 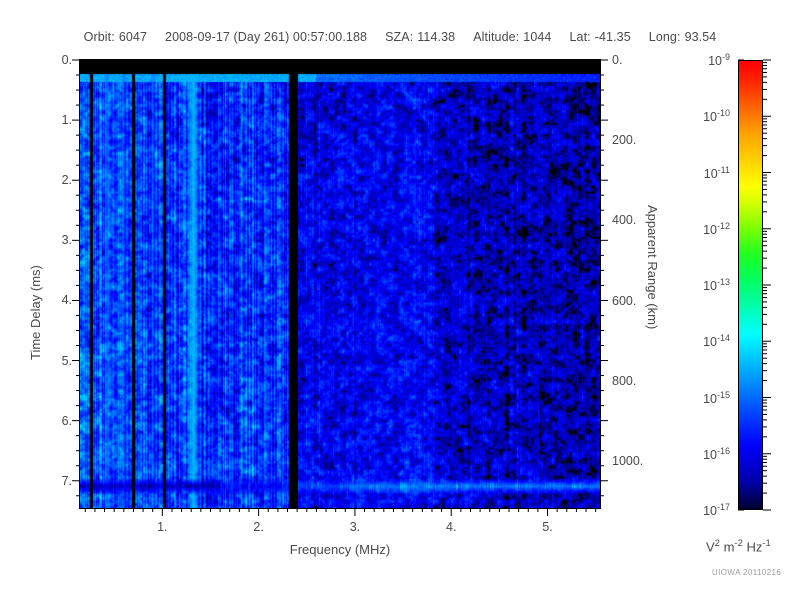 I want to click on y-axis-tick-right-5: 1000., so click(x=628, y=461).